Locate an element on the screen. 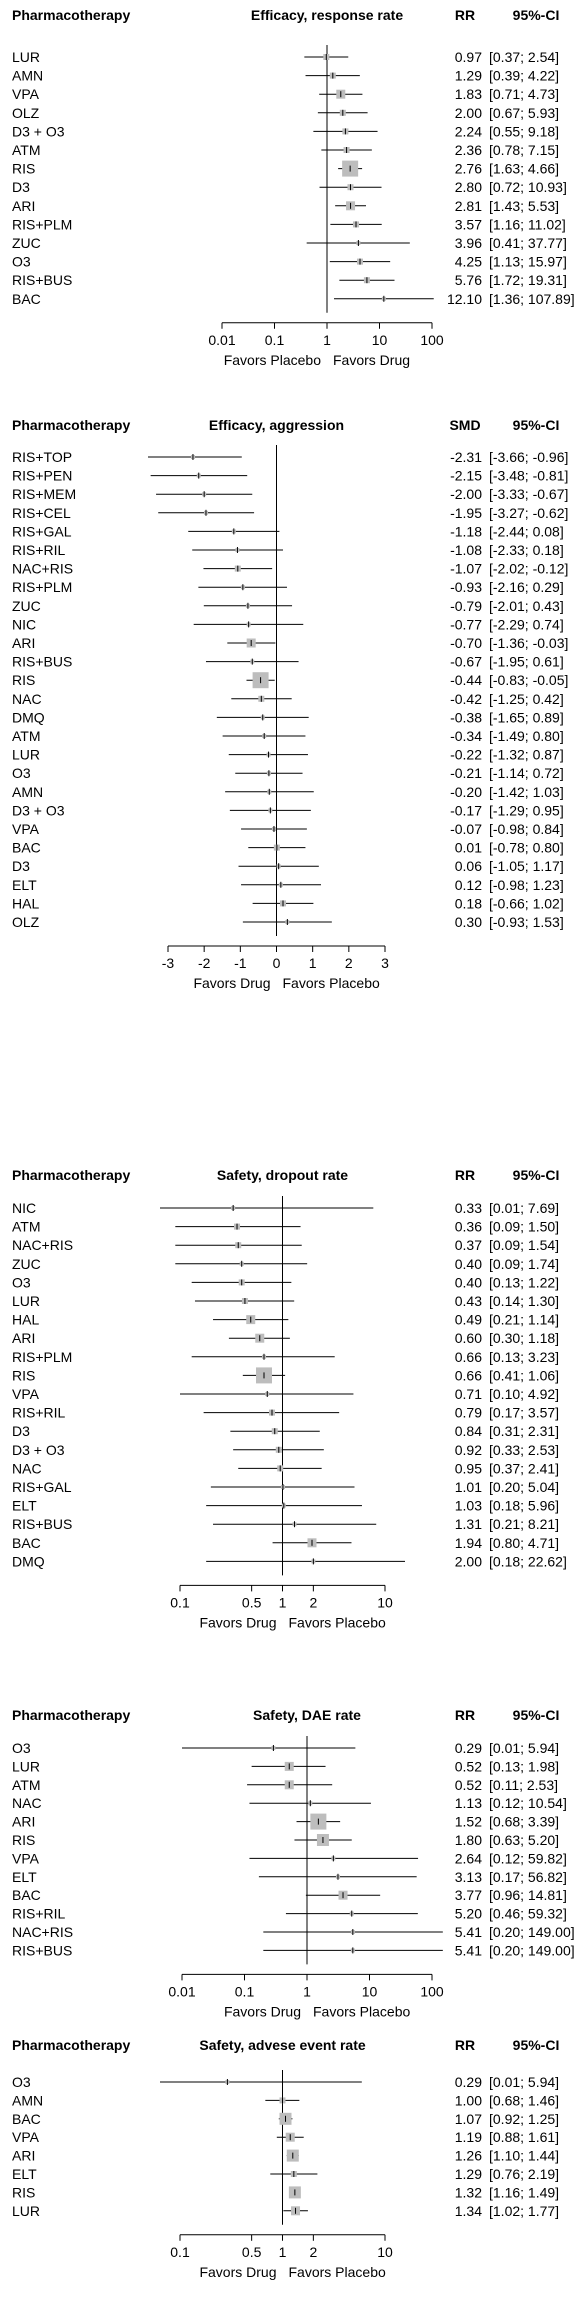  estimate-value: -0.20 is located at coordinates (466, 792).